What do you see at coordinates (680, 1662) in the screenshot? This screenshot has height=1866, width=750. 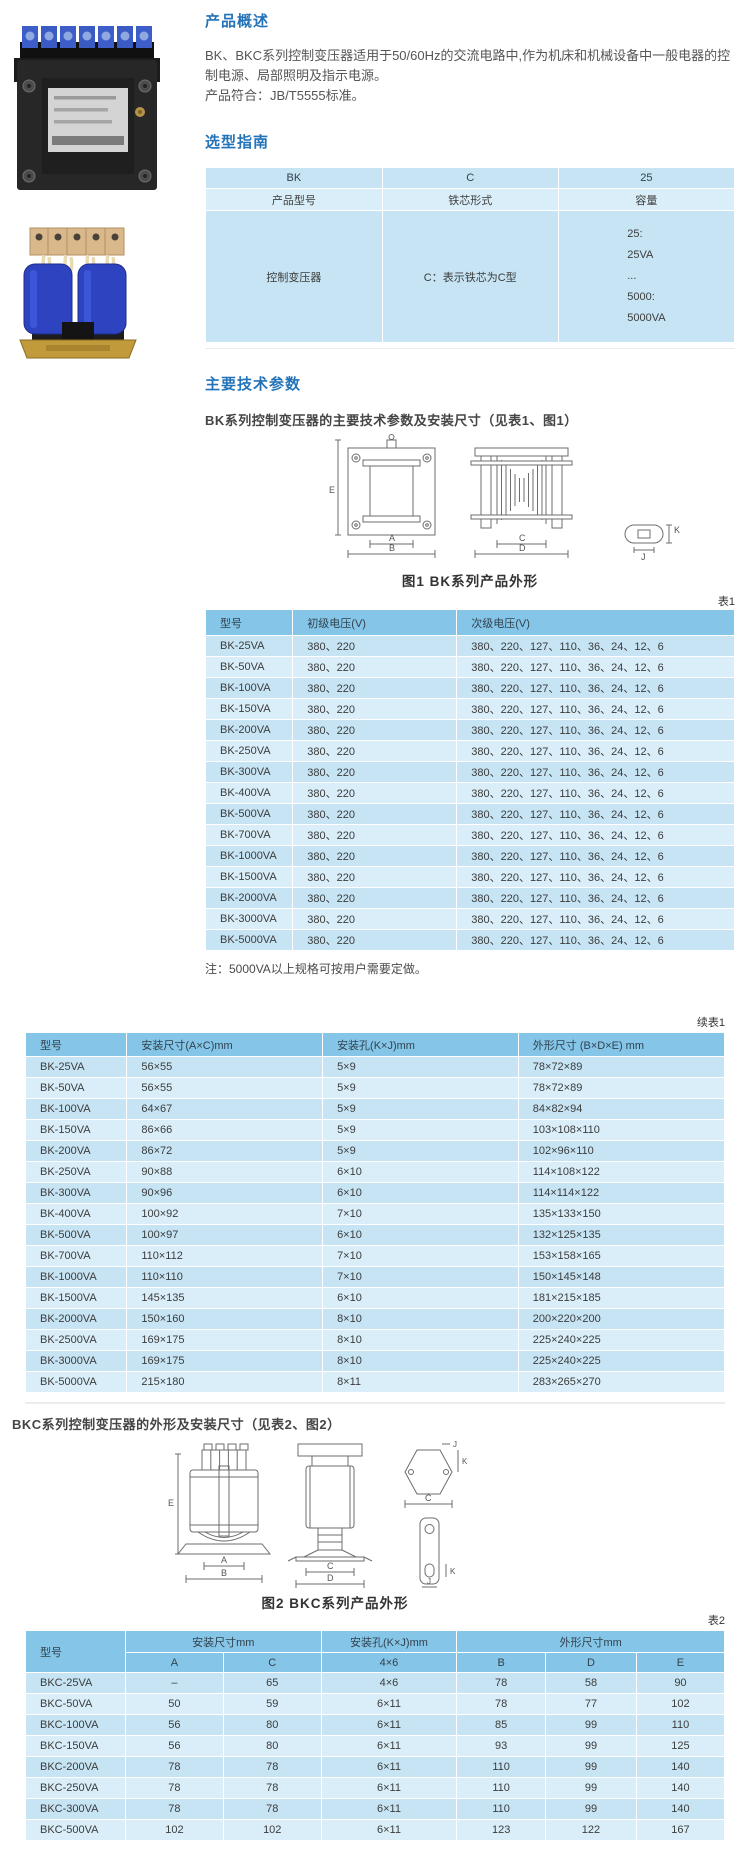 I see `col-subheader: E` at bounding box center [680, 1662].